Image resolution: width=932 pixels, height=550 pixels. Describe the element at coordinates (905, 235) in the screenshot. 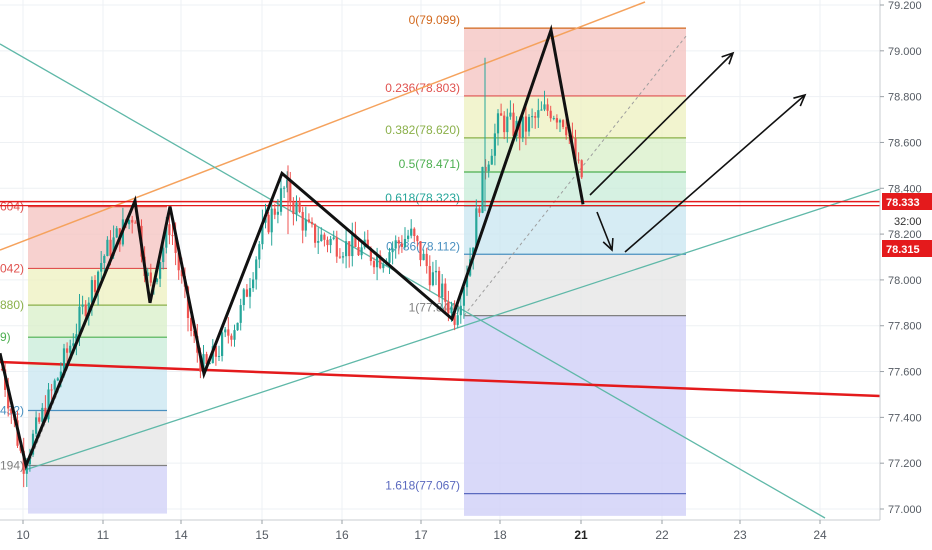

I see `price-axis-tick-label: 78.200` at that location.